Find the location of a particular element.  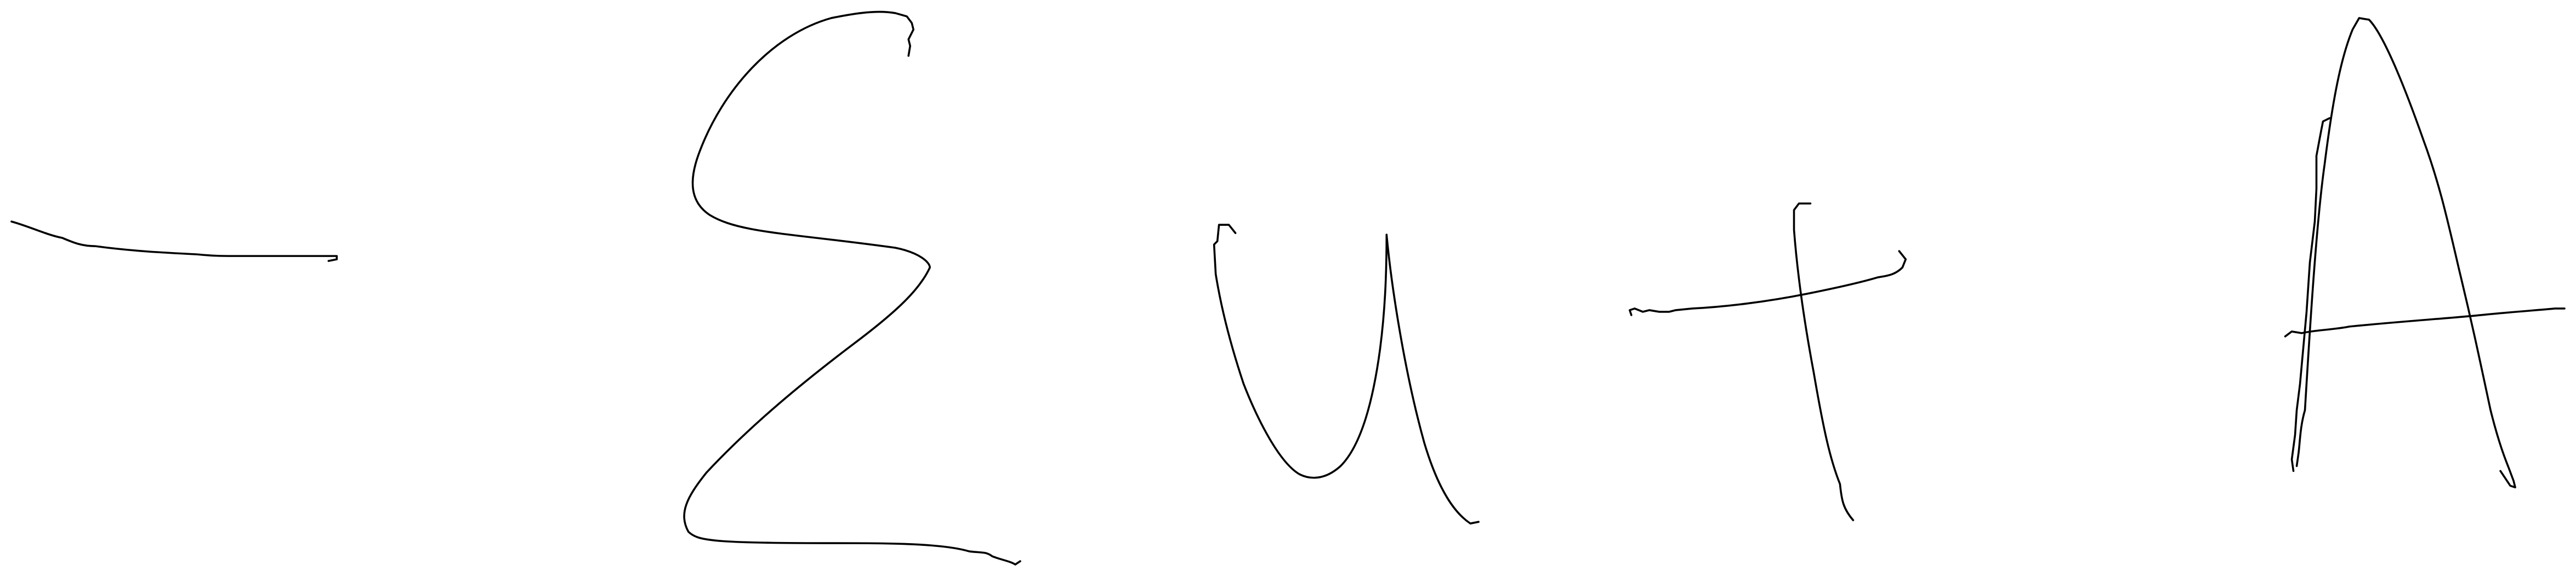

sigma-stroke is located at coordinates (852, 288).